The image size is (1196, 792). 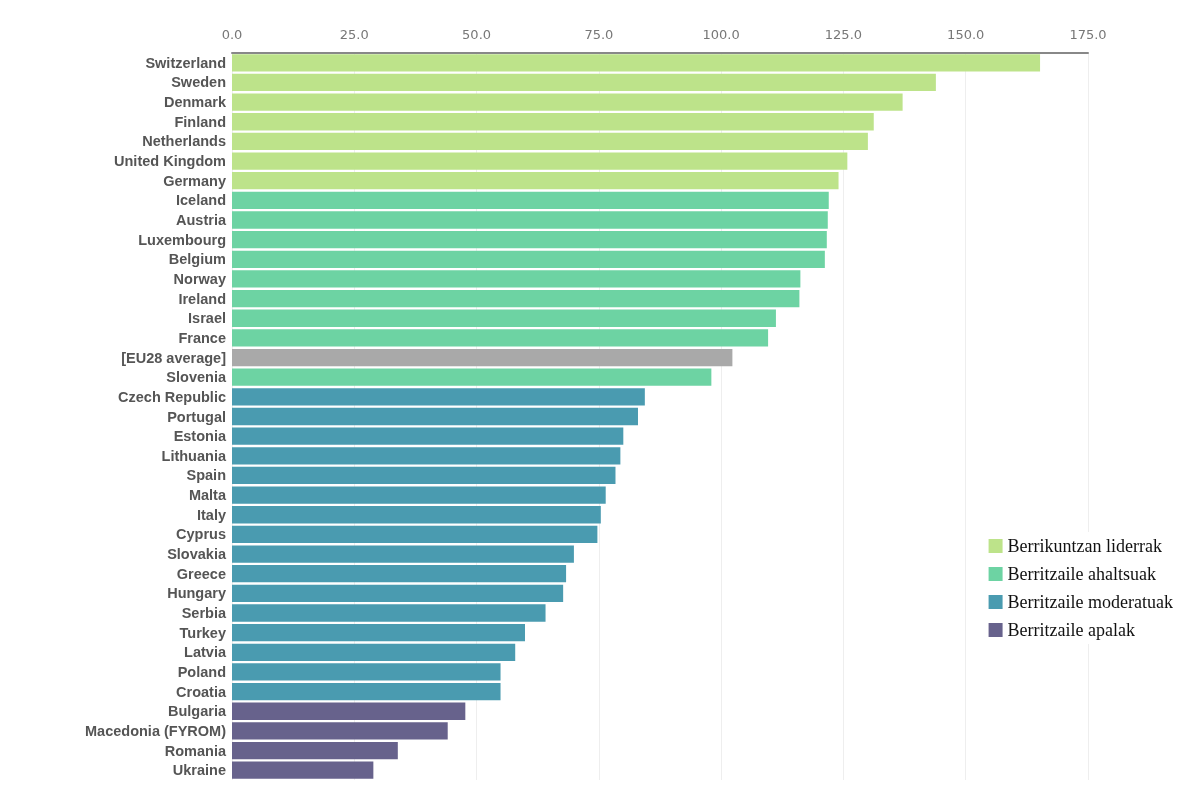 I want to click on legend-label: Berritzaile ahaltsuak, so click(x=1082, y=574).